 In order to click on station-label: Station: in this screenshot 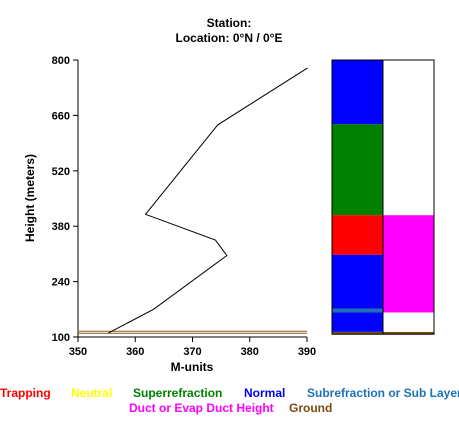, I will do `click(229, 23)`.